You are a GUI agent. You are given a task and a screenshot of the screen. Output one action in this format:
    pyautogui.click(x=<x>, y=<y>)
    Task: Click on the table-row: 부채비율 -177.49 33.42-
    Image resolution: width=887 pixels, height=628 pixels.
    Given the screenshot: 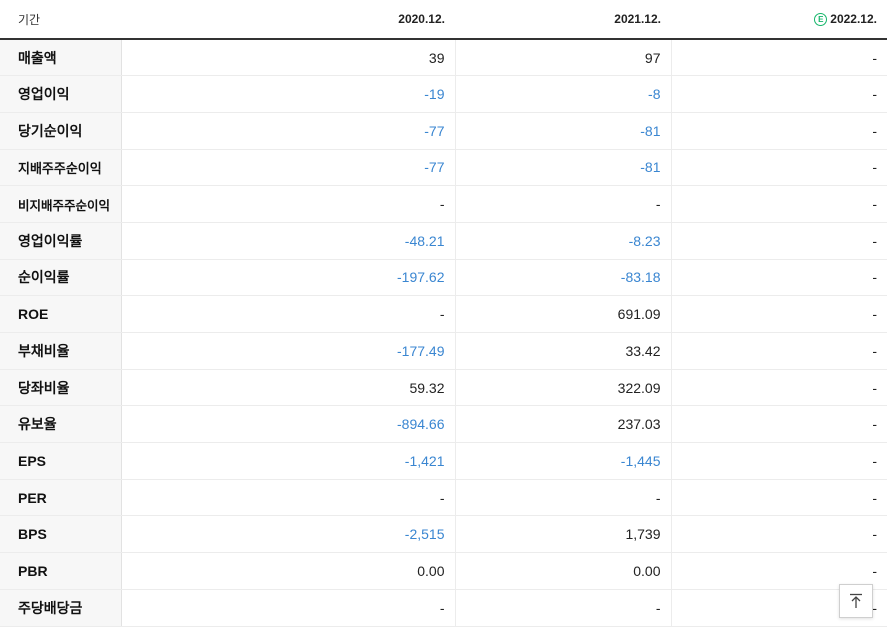 What is the action you would take?
    pyautogui.click(x=443, y=351)
    